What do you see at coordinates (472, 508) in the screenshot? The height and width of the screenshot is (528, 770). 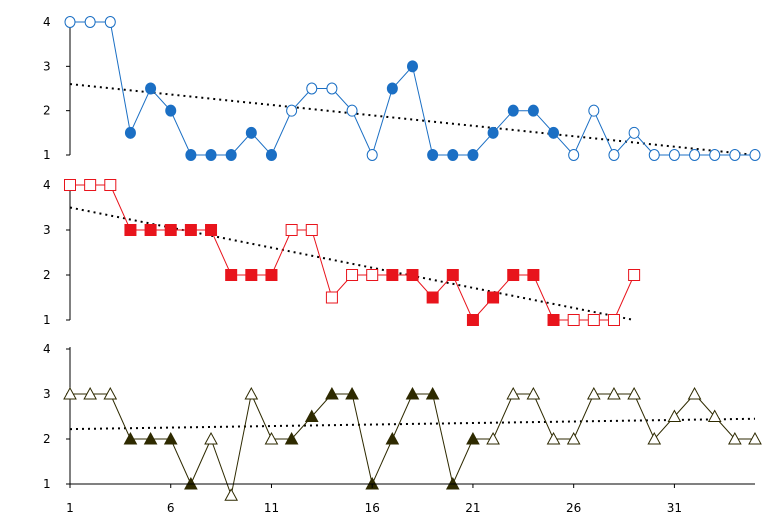 I see `x-tick-label: 21` at bounding box center [472, 508].